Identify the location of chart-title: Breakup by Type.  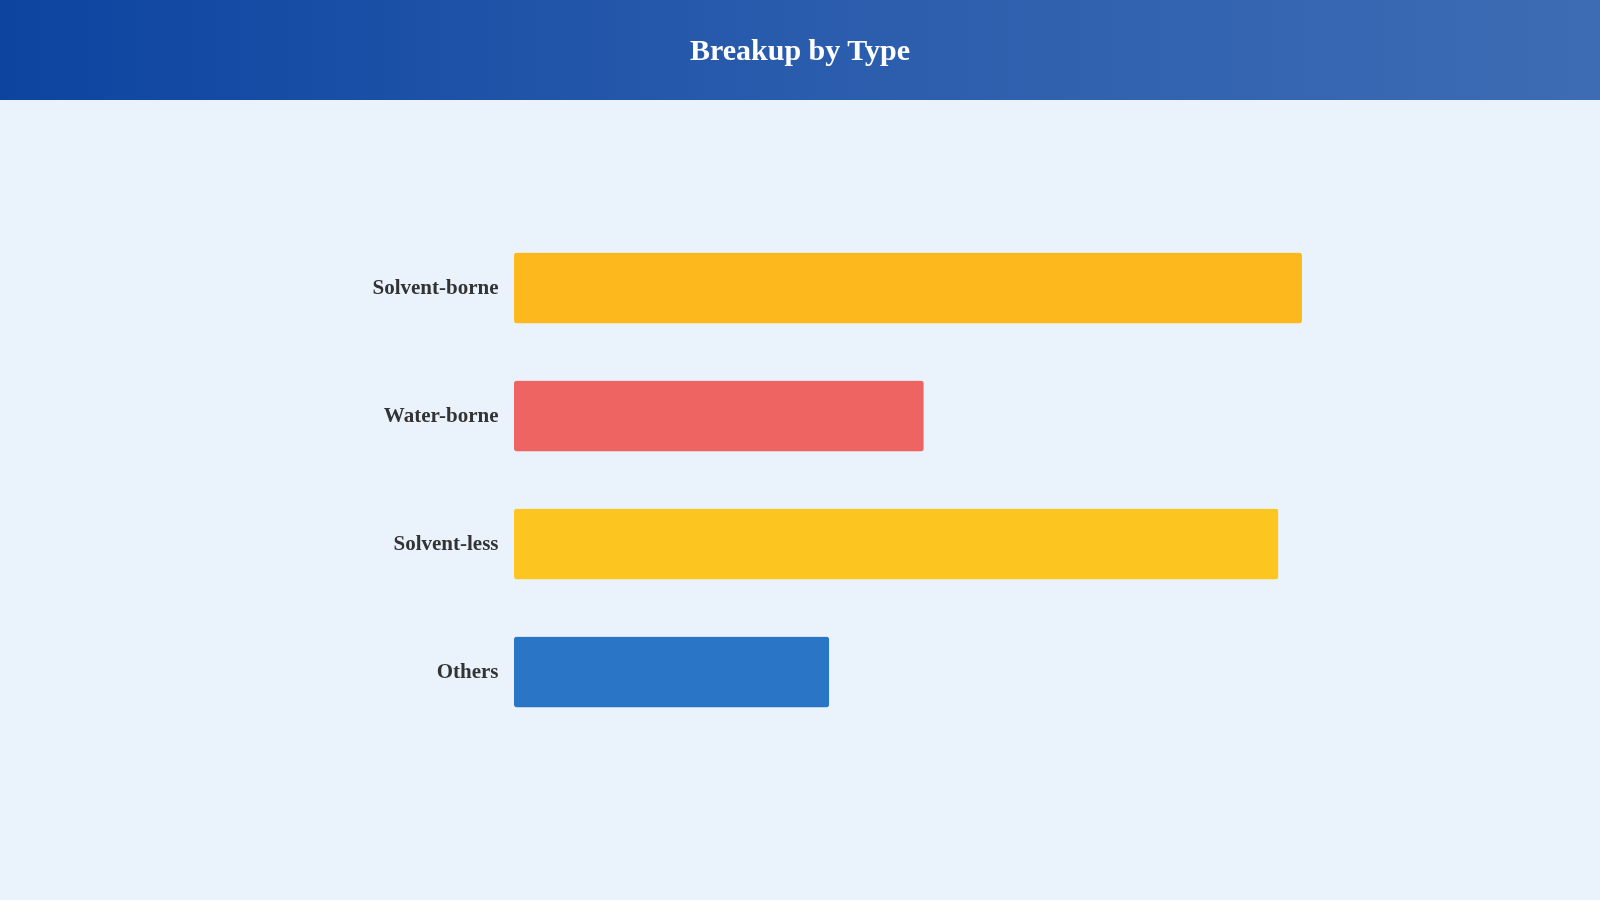
(800, 50).